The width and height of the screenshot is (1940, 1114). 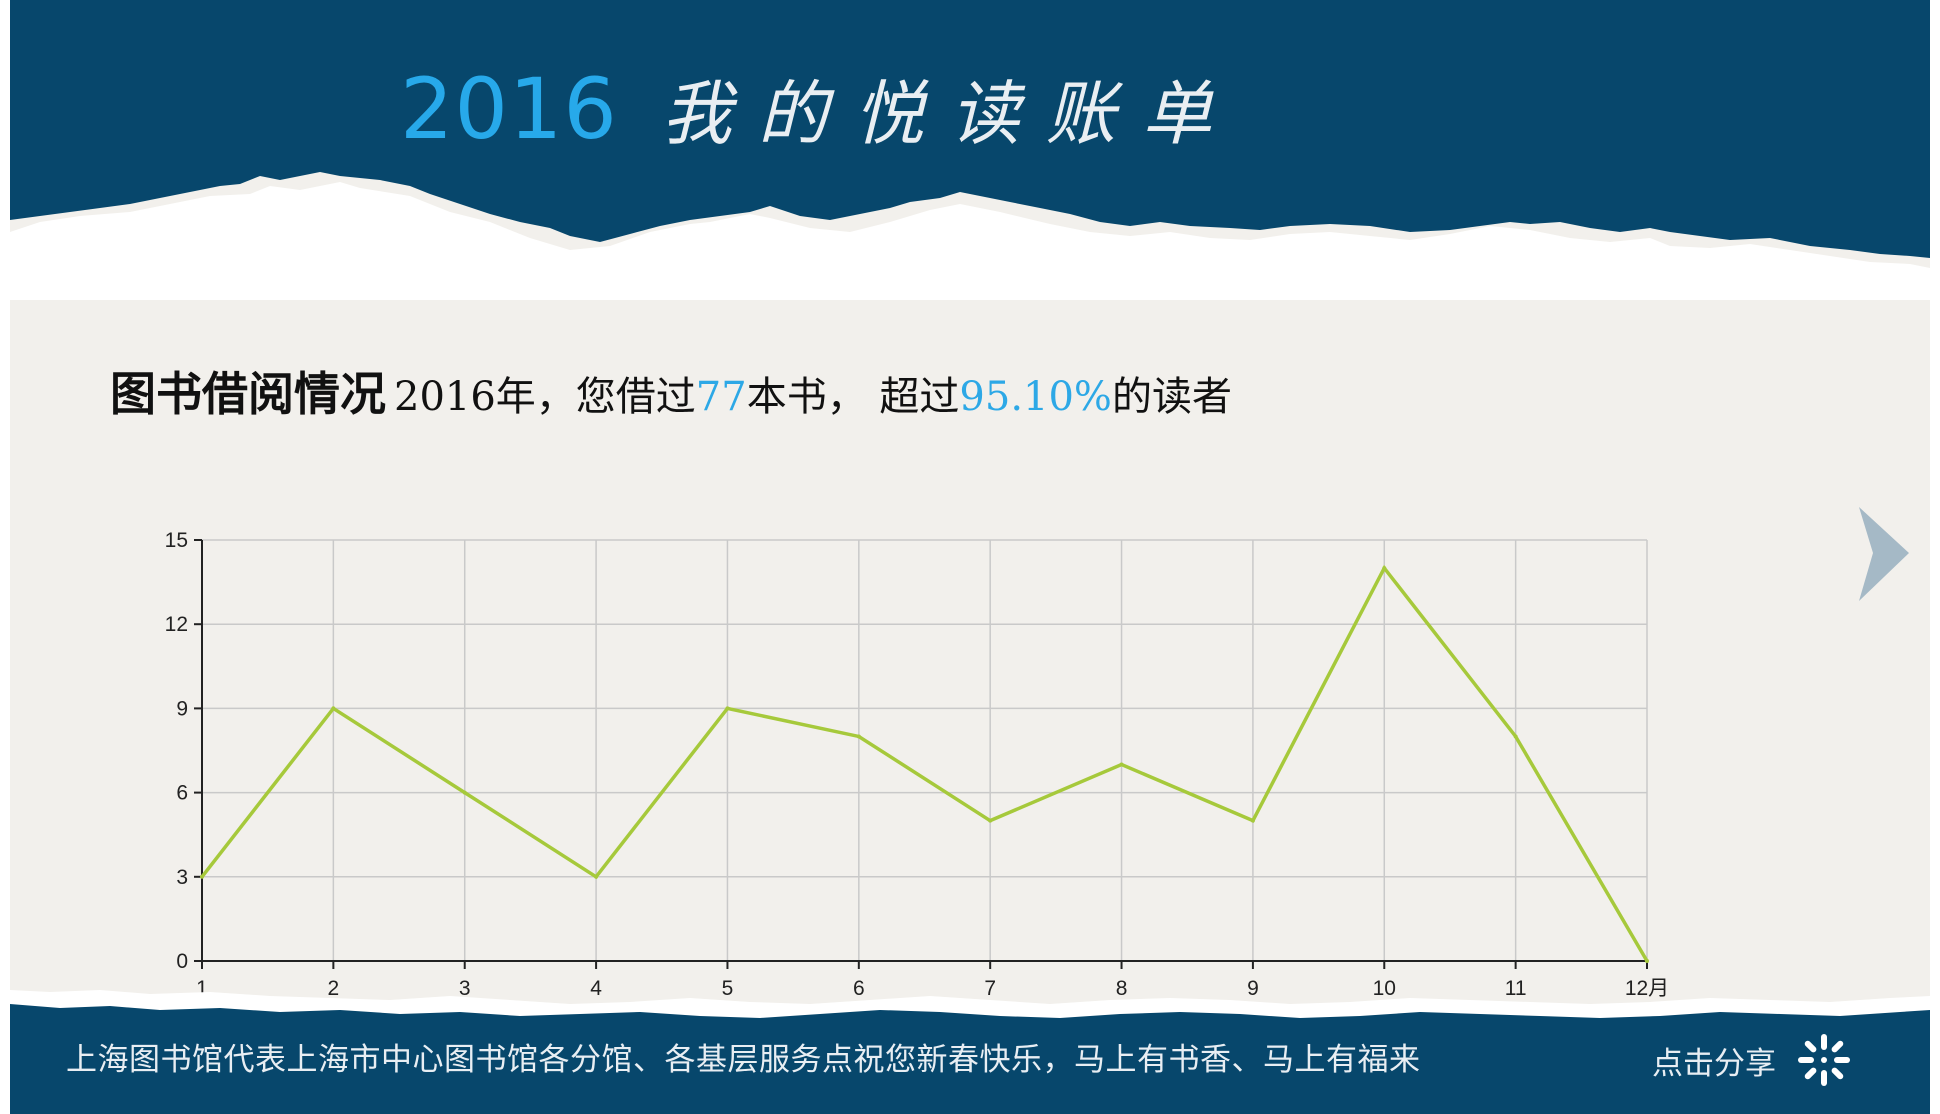 I want to click on share-burst-icon, so click(x=1824, y=1060).